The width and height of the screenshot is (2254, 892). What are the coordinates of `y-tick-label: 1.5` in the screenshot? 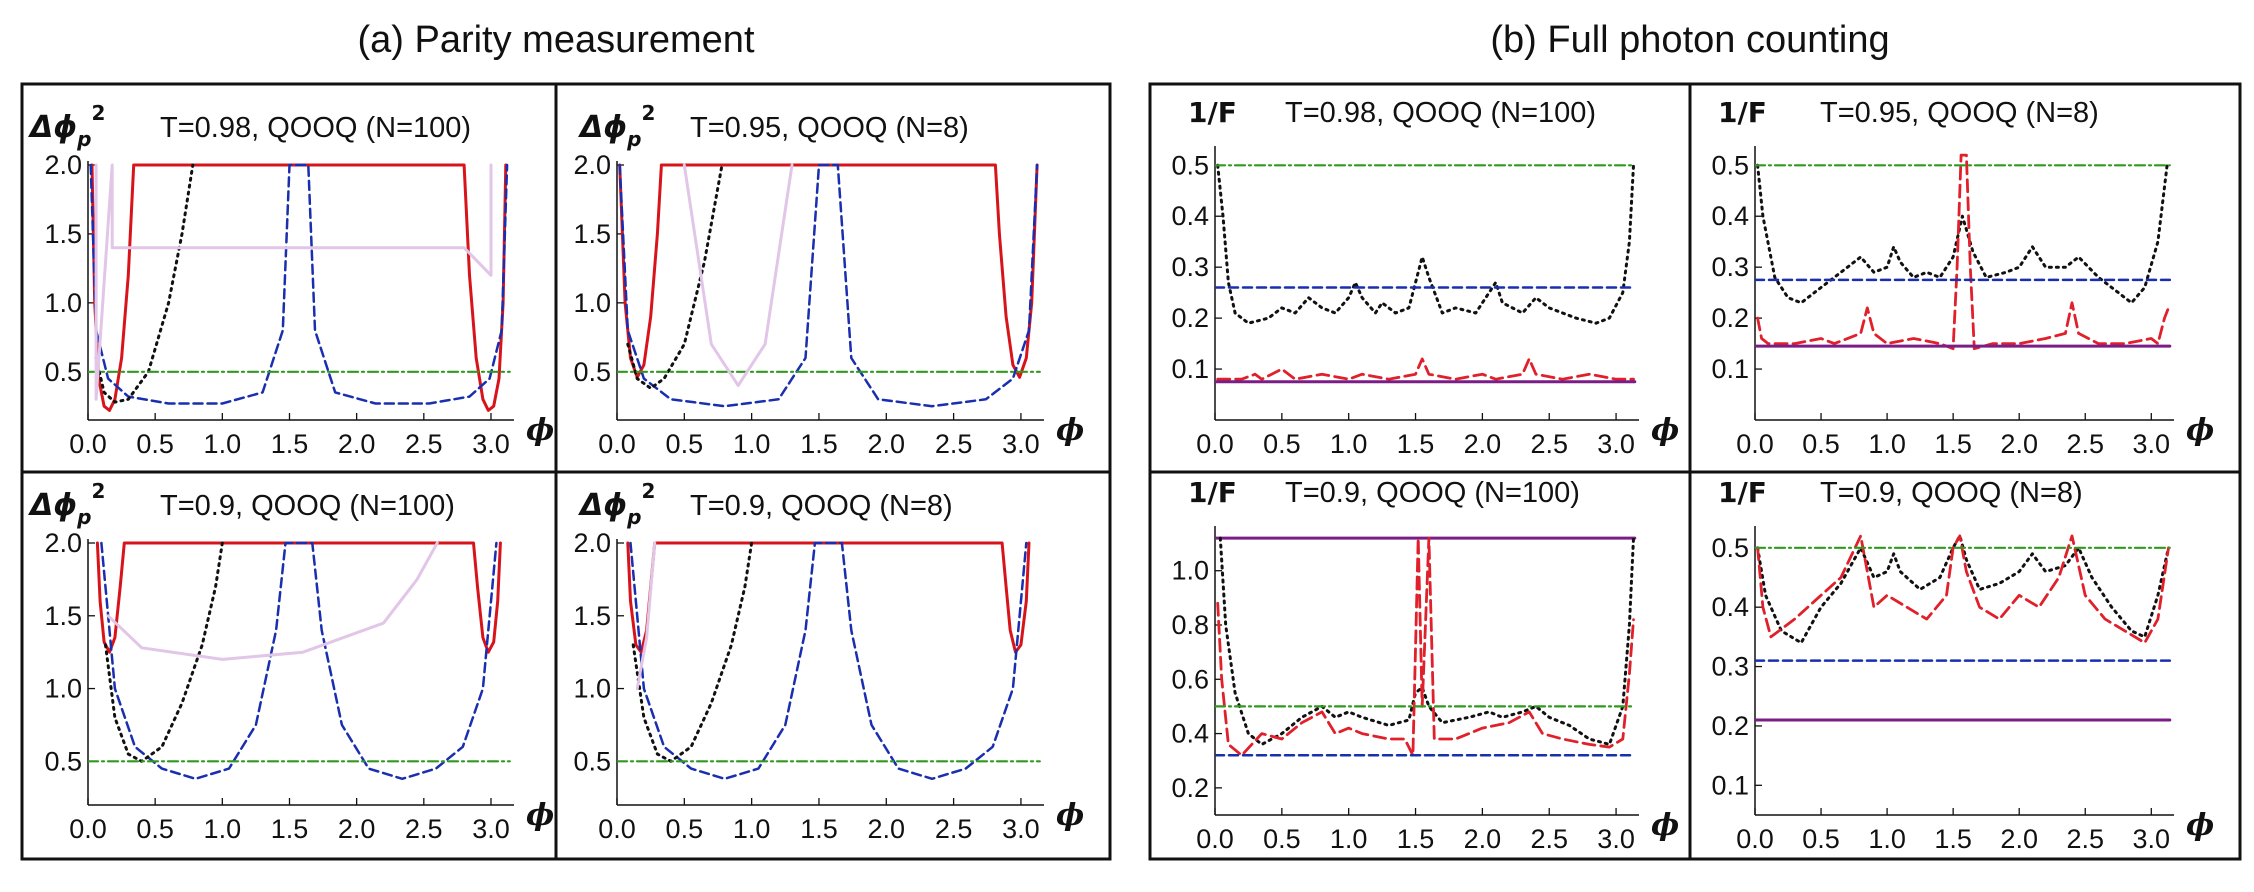 It's located at (592, 616).